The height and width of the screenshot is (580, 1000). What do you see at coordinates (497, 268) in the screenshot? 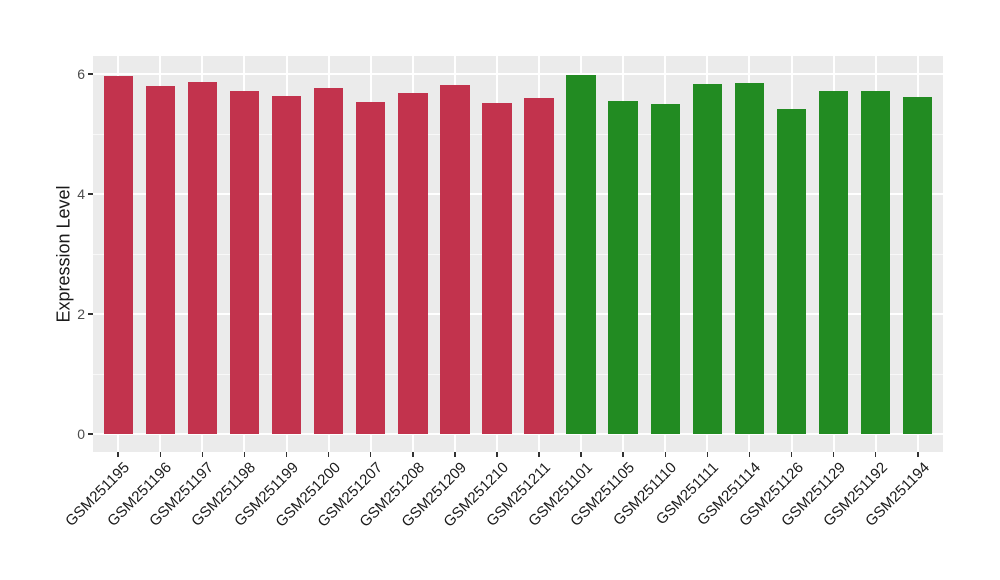
I see `bar-GSM251210` at bounding box center [497, 268].